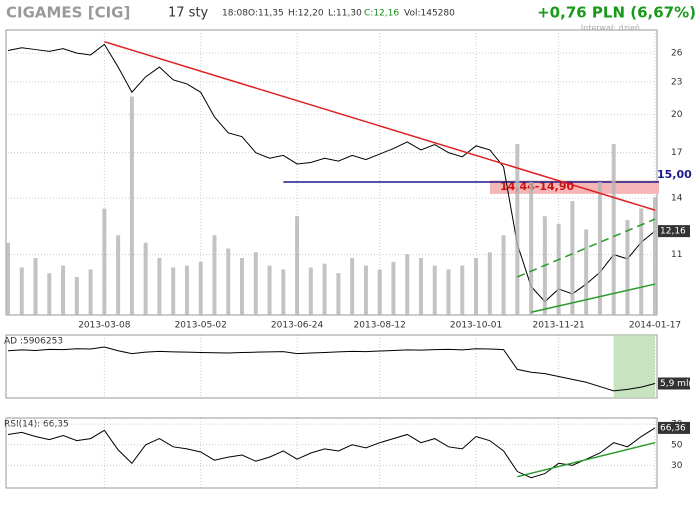 The width and height of the screenshot is (700, 526). Describe the element at coordinates (677, 115) in the screenshot. I see `y-tick-label: 20` at that location.